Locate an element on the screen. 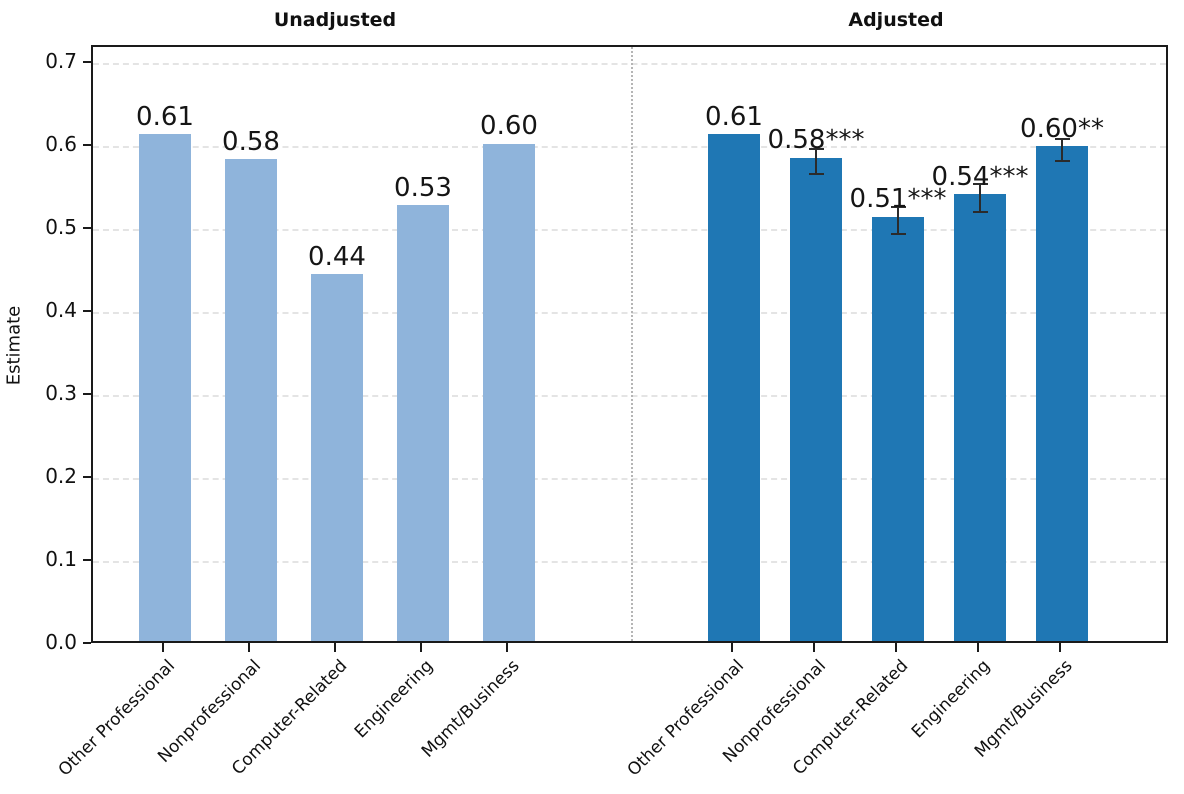 This screenshot has height=794, width=1184. y-tick-label: 0.5 is located at coordinates (61, 226).